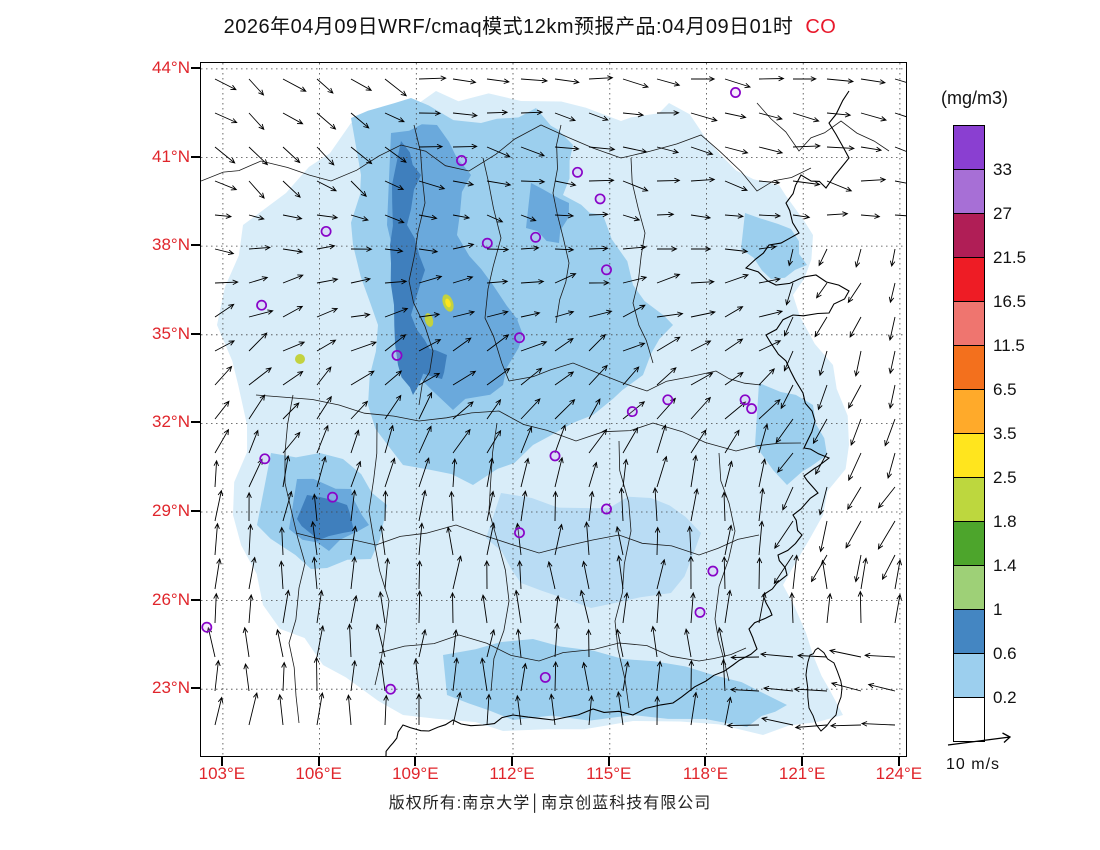 The height and width of the screenshot is (850, 1100). I want to click on lon-axis-label: 118°E, so click(705, 773).